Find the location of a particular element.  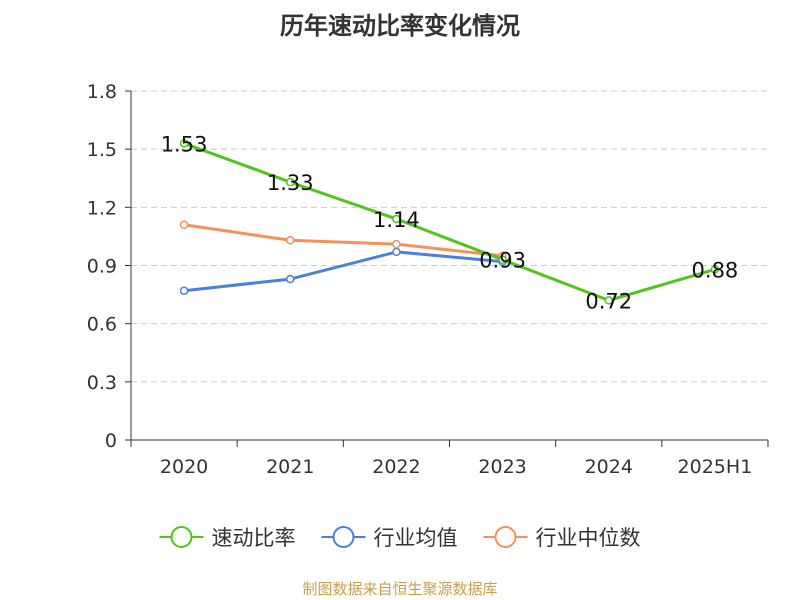

data-label: 0.88 is located at coordinates (715, 270).